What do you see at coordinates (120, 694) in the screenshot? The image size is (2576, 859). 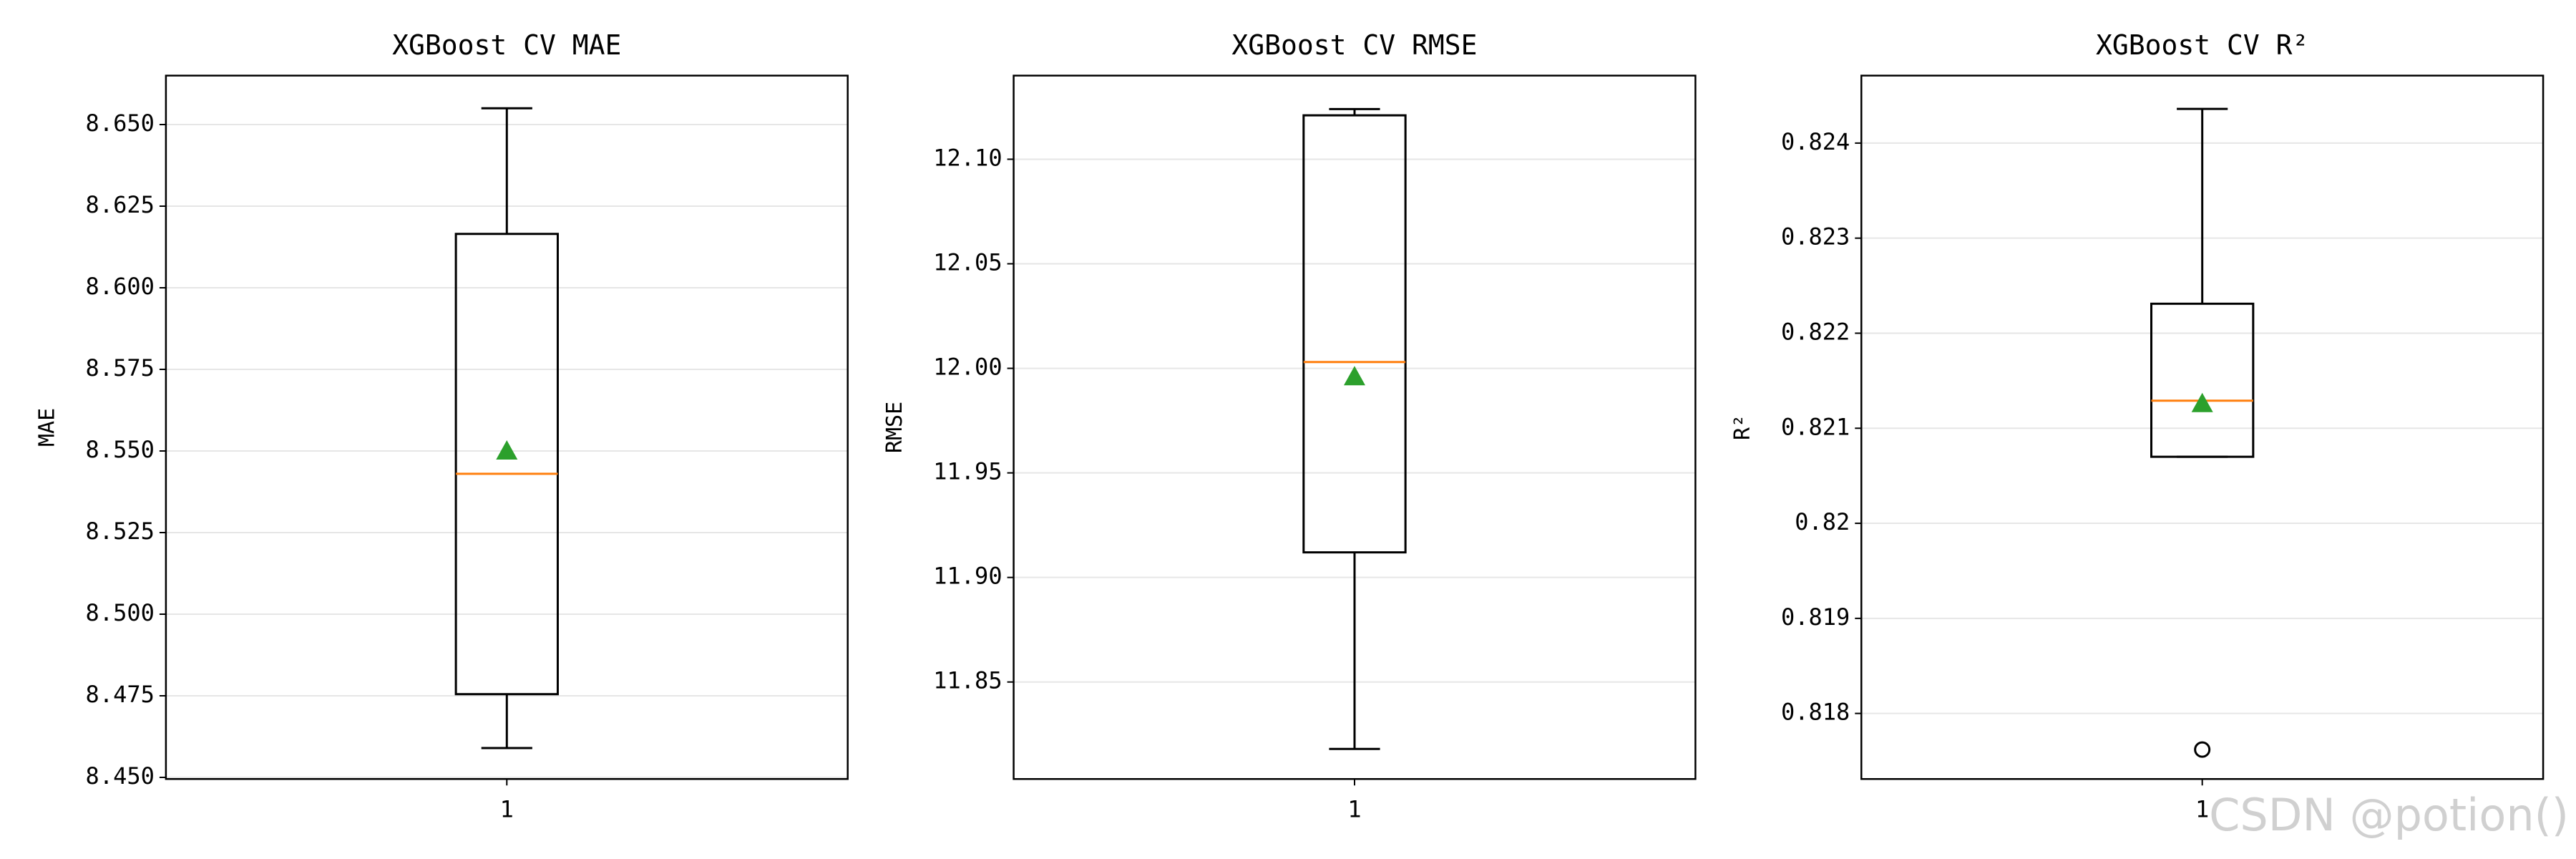 I see `y-tick-label: 8.475` at bounding box center [120, 694].